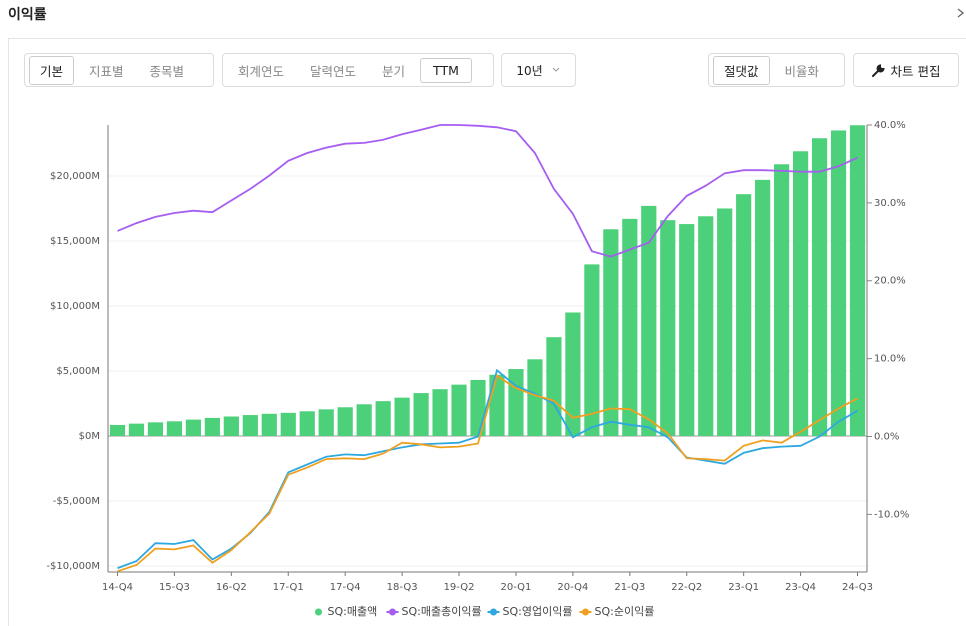 This screenshot has height=626, width=966. I want to click on view-tabs: 기본 지표별 종목별, so click(119, 70).